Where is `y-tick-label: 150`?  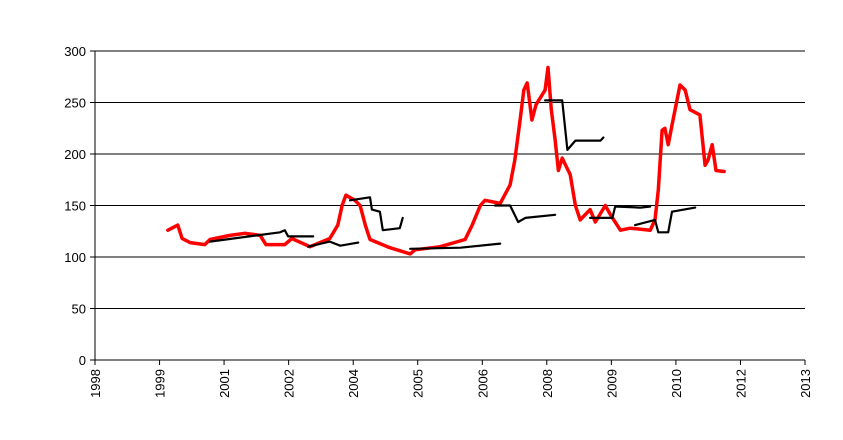 y-tick-label: 150 is located at coordinates (75, 206).